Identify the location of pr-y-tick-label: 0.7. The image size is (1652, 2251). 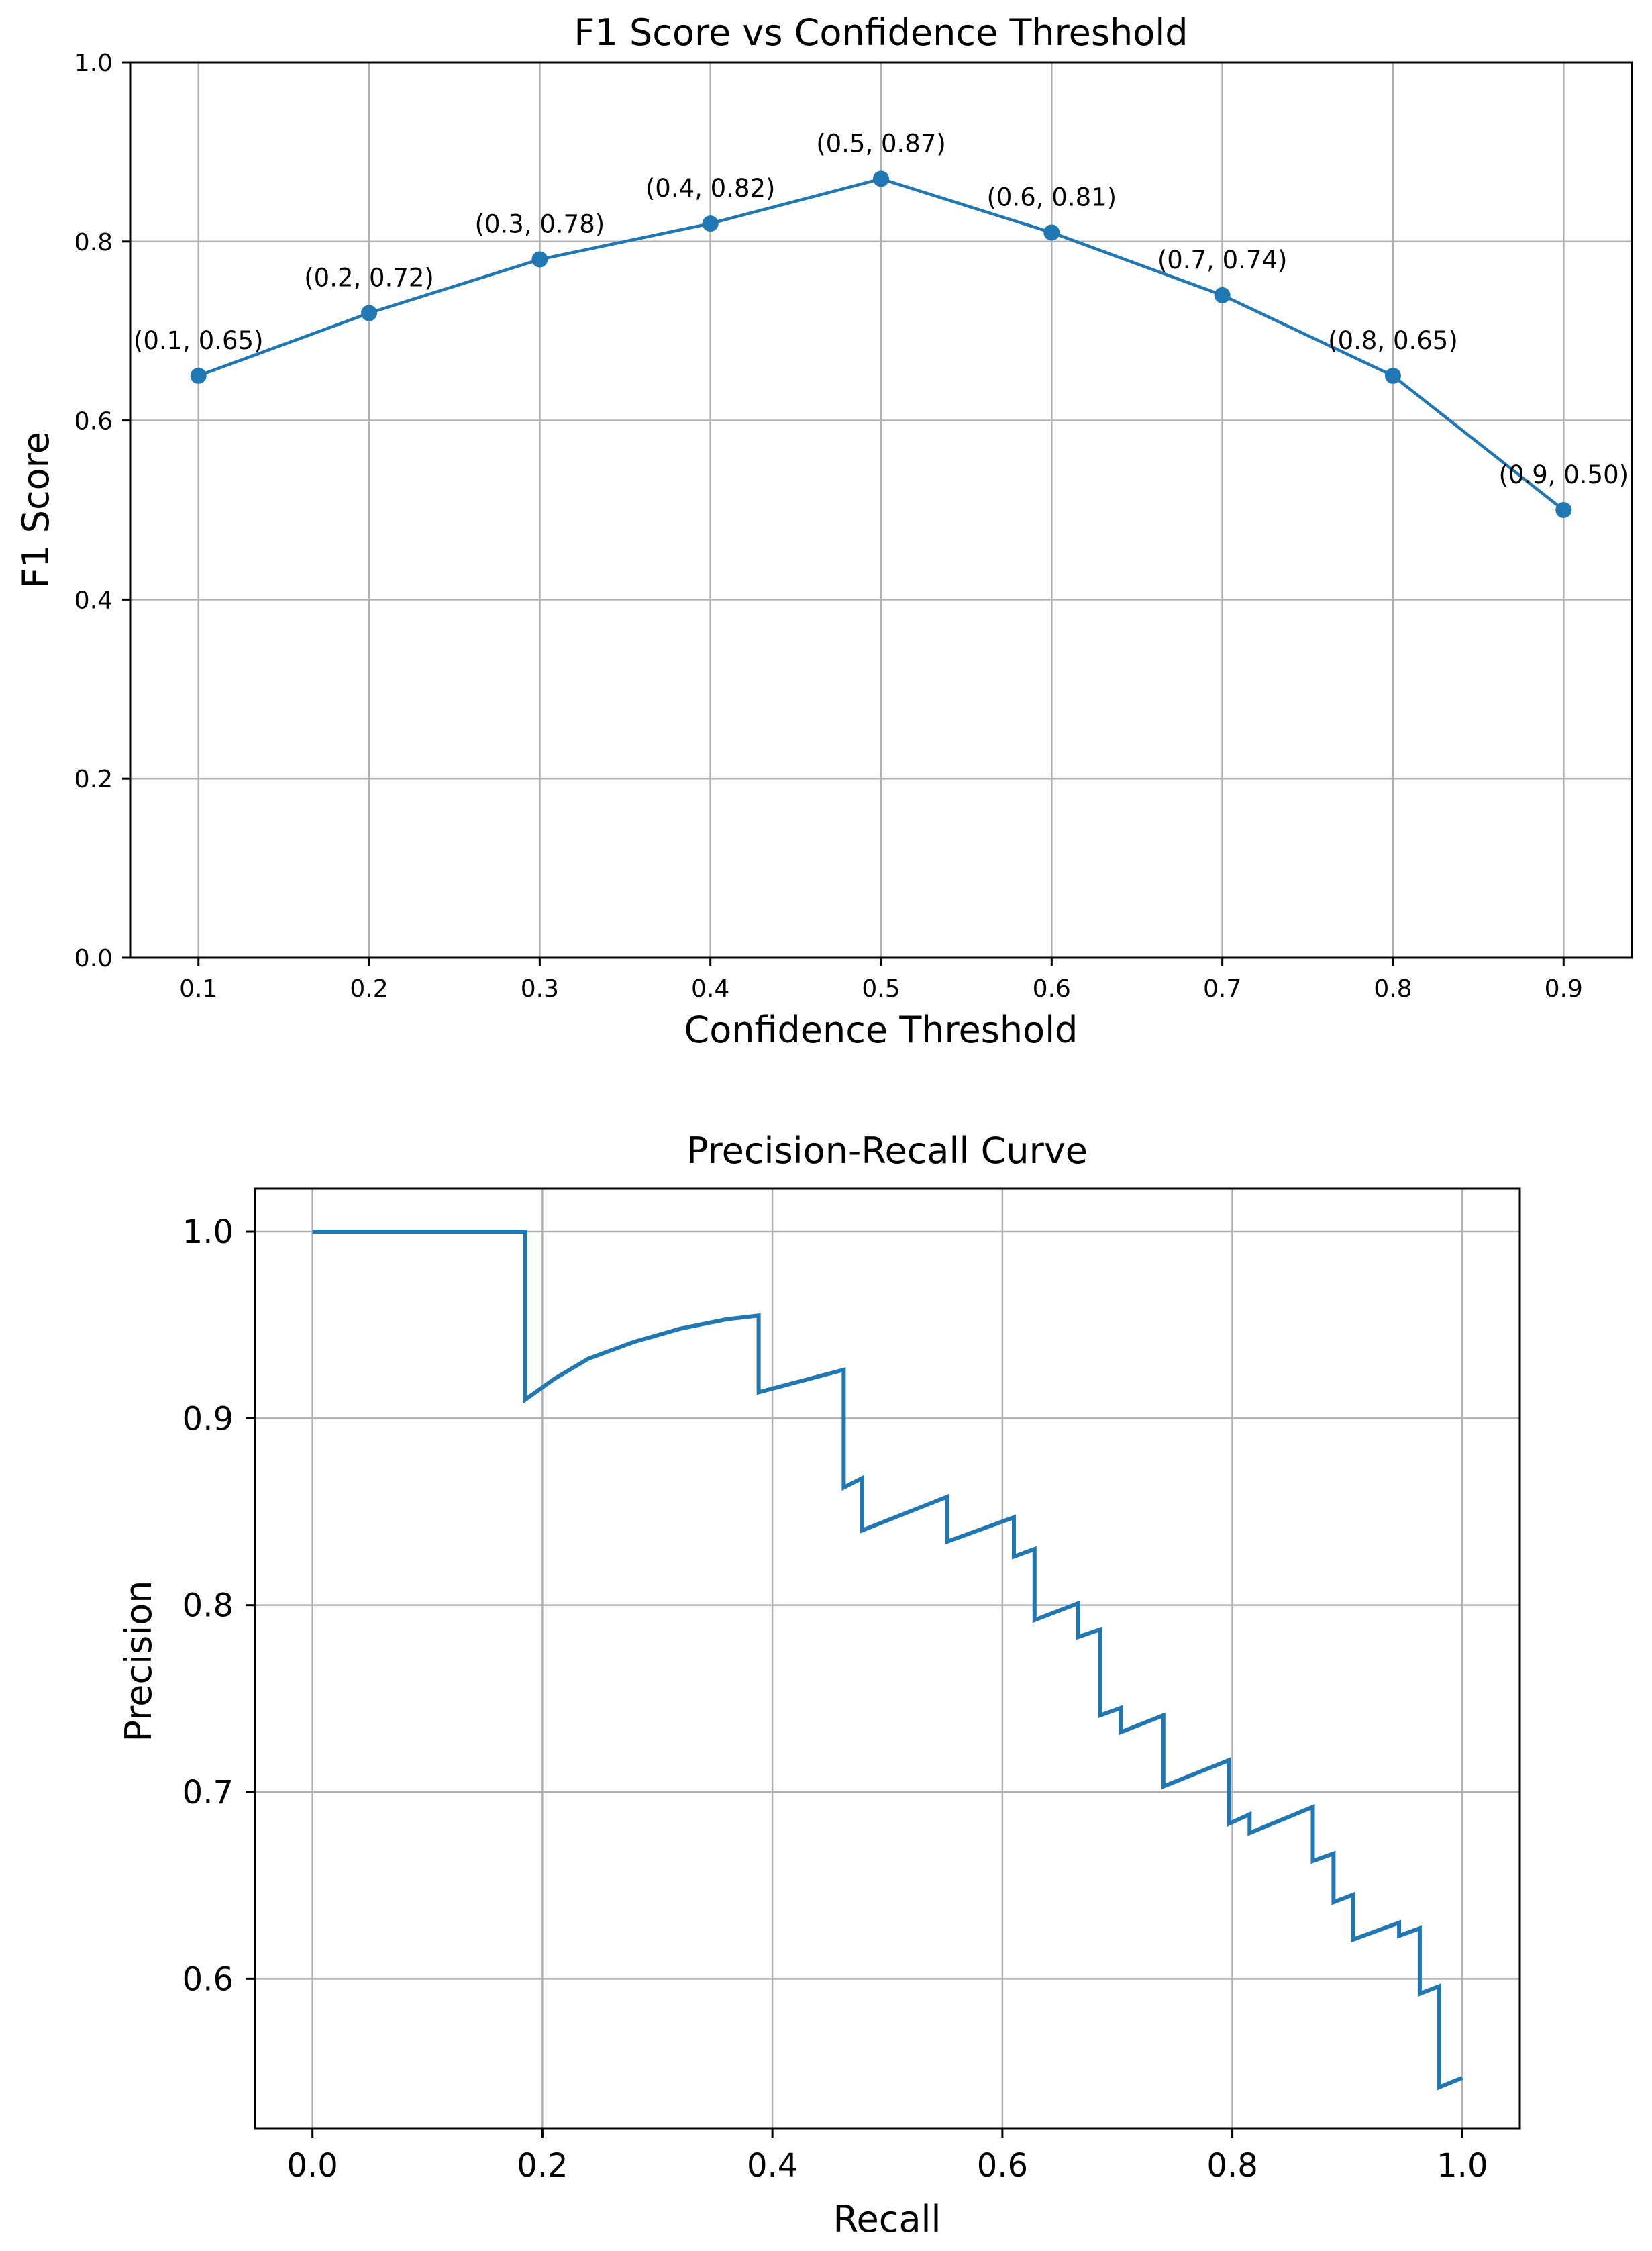
(208, 1793).